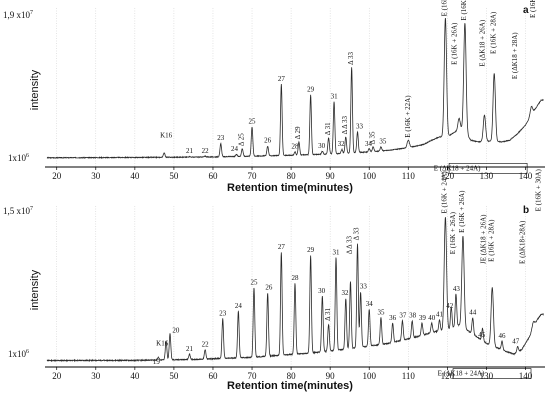  What do you see at coordinates (360, 127) in the screenshot?
I see `peak-label: 33` at bounding box center [360, 127].